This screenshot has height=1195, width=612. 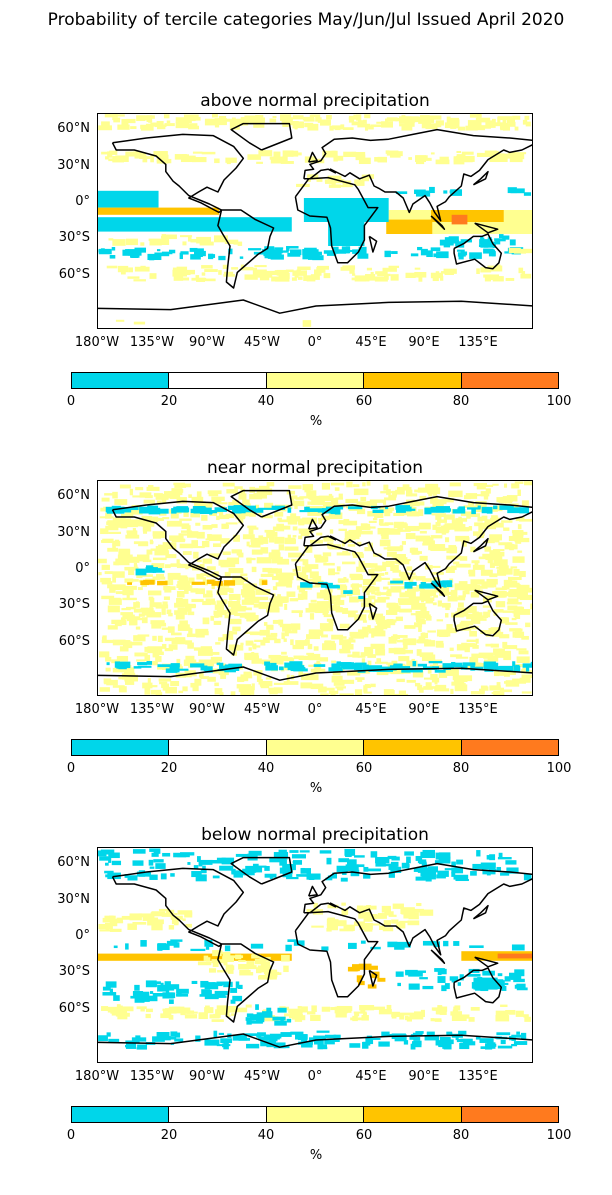 I want to click on x-tick-label: 90°W, so click(x=207, y=709).